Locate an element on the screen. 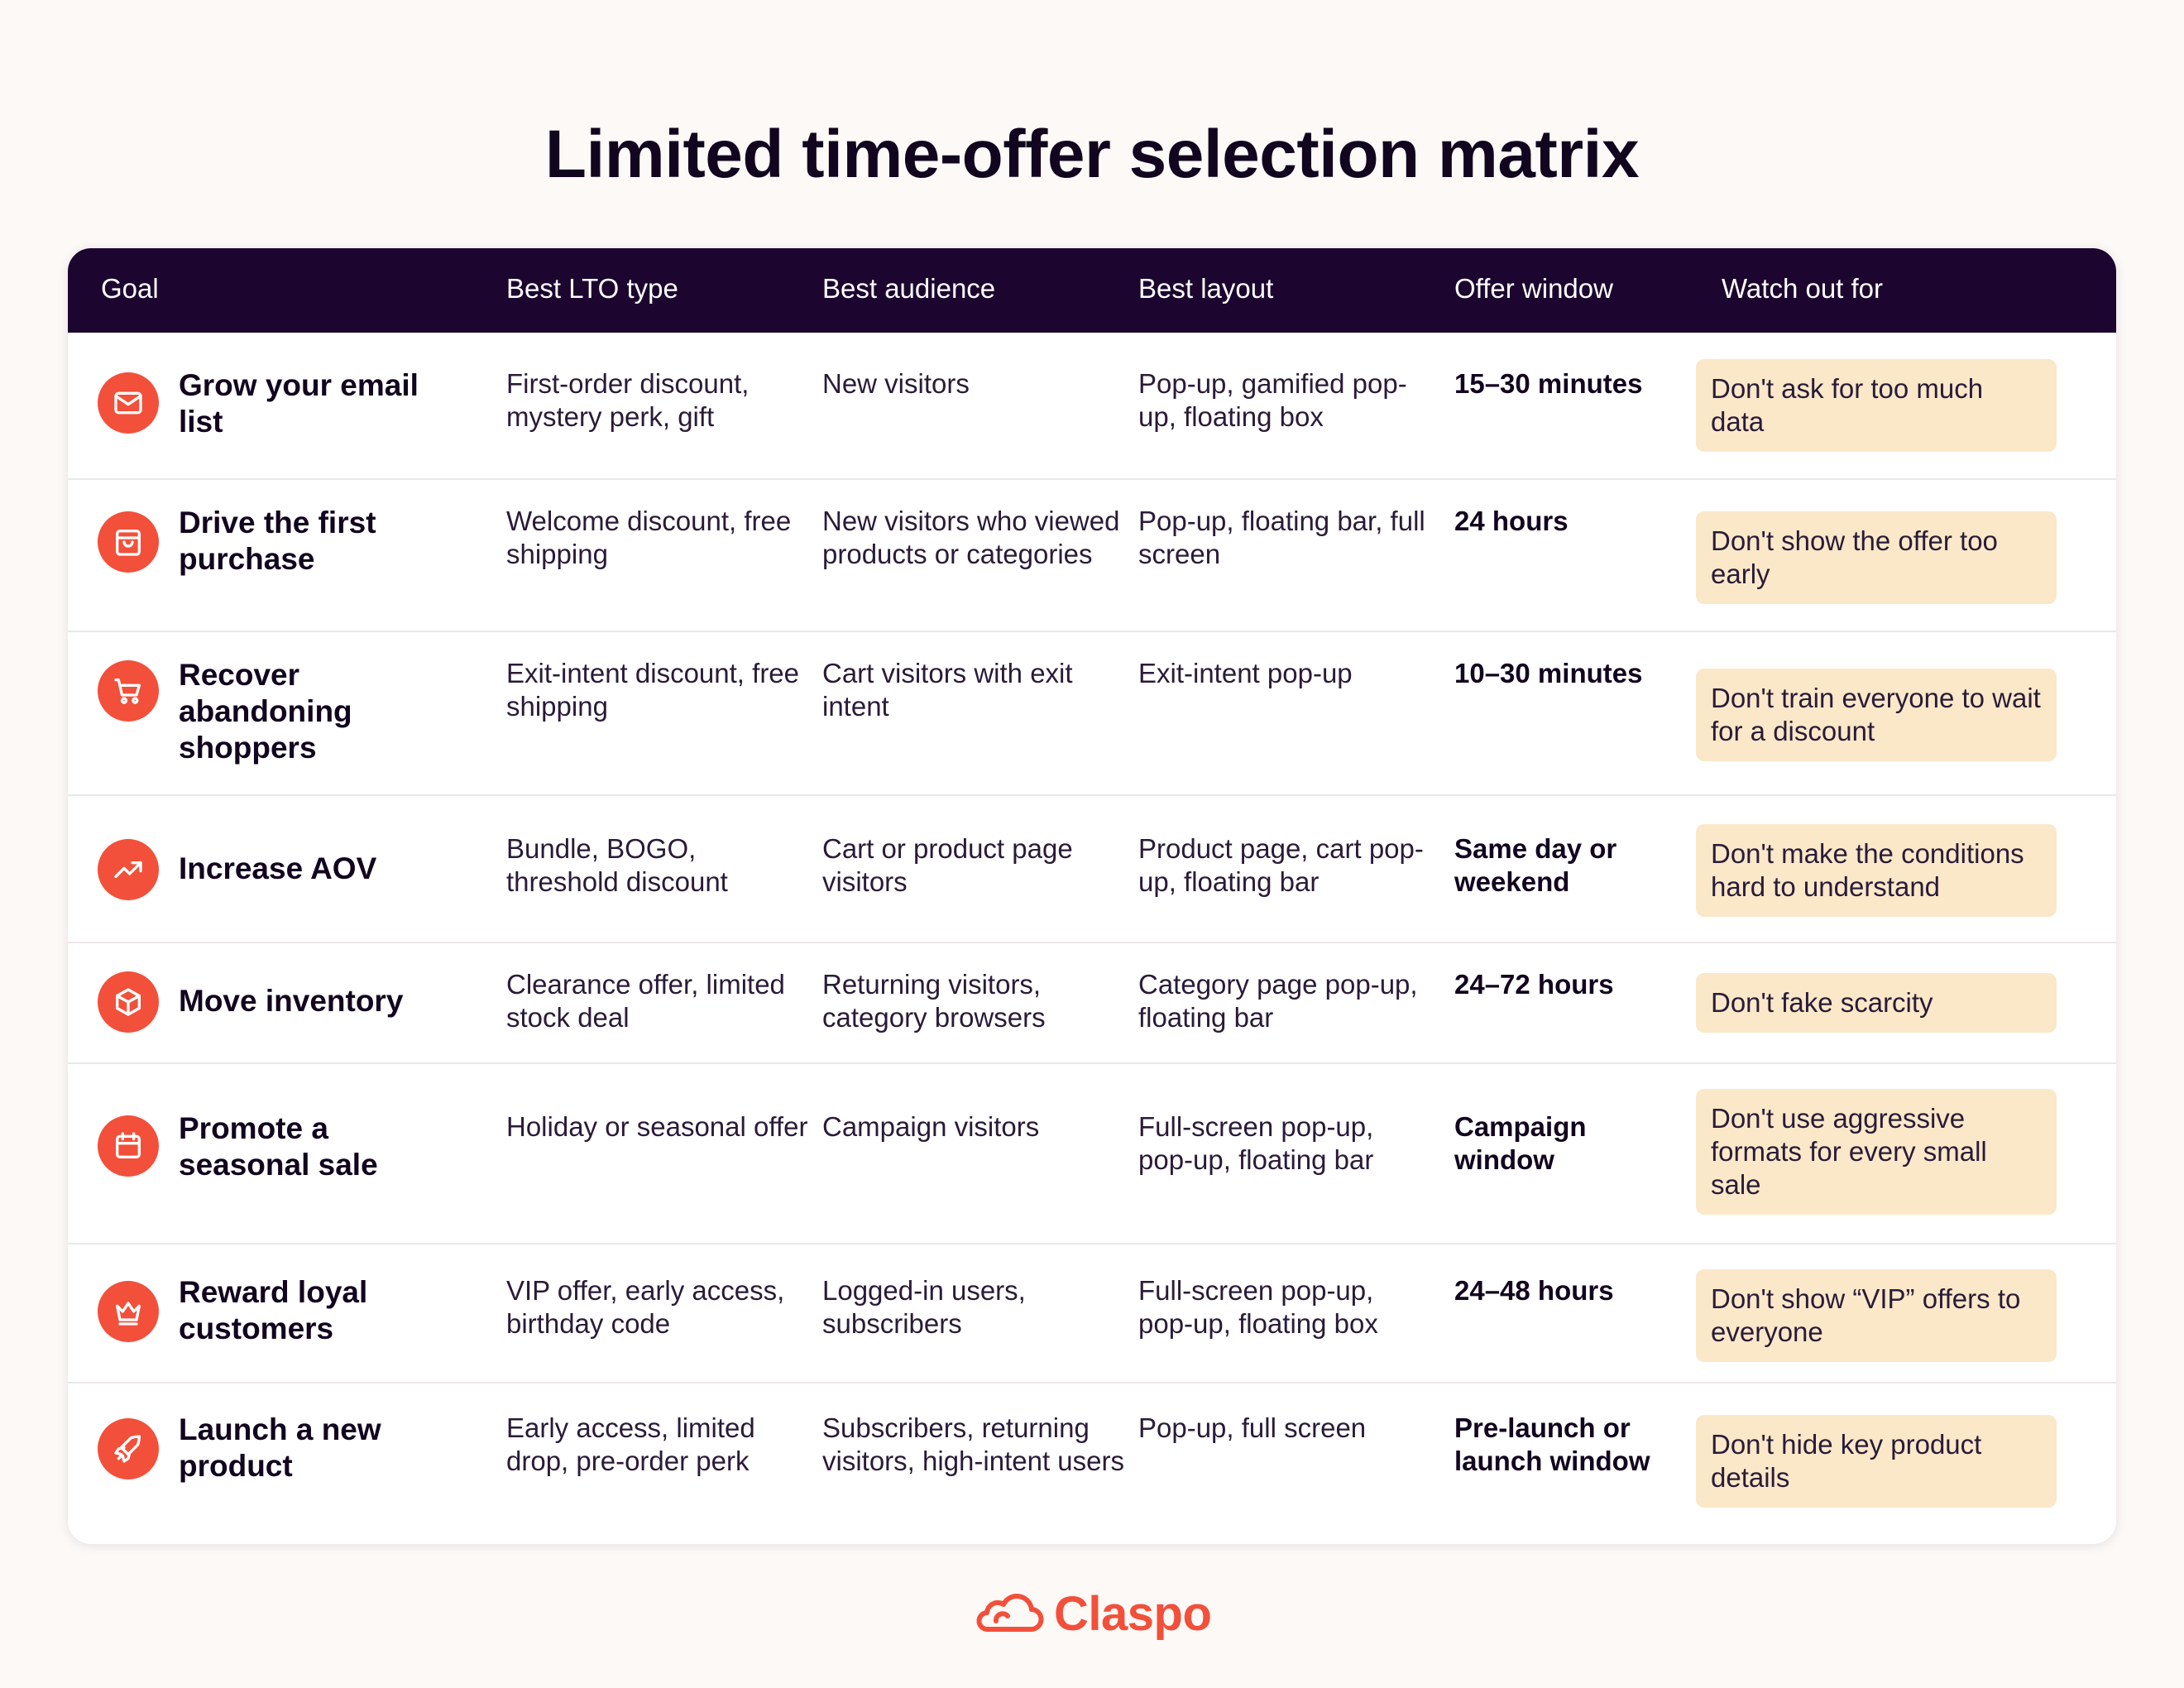 This screenshot has height=1688, width=2184. lto-type-cell: VIP offer, early access, birthday code is located at coordinates (645, 1307).